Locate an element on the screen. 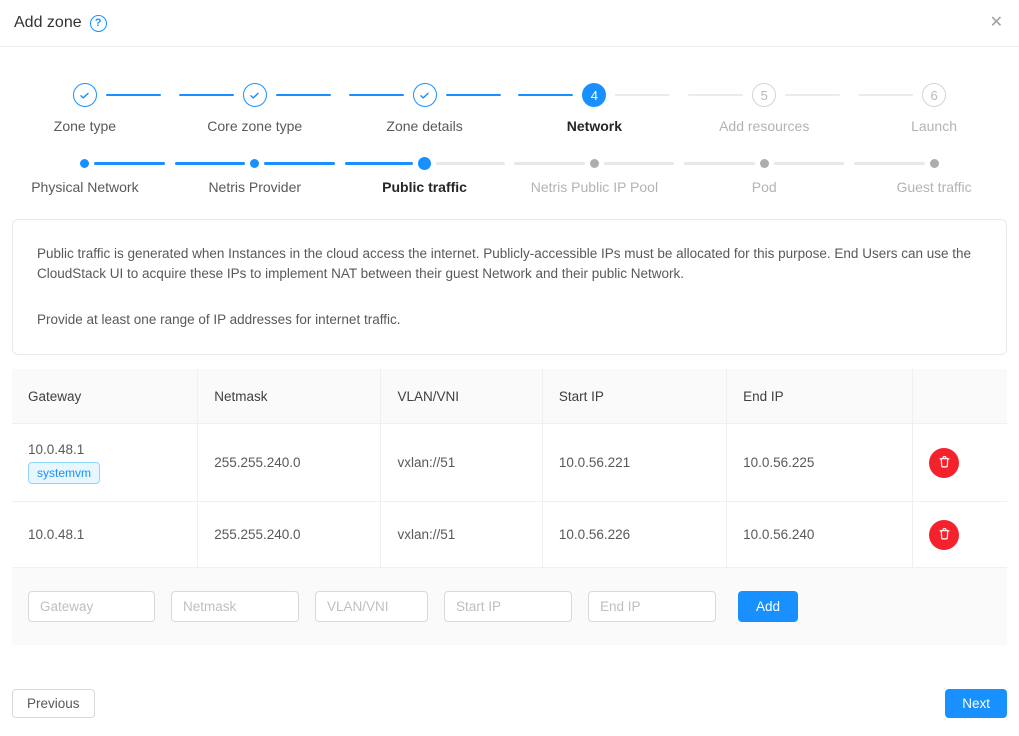  start-ip-input is located at coordinates (508, 606).